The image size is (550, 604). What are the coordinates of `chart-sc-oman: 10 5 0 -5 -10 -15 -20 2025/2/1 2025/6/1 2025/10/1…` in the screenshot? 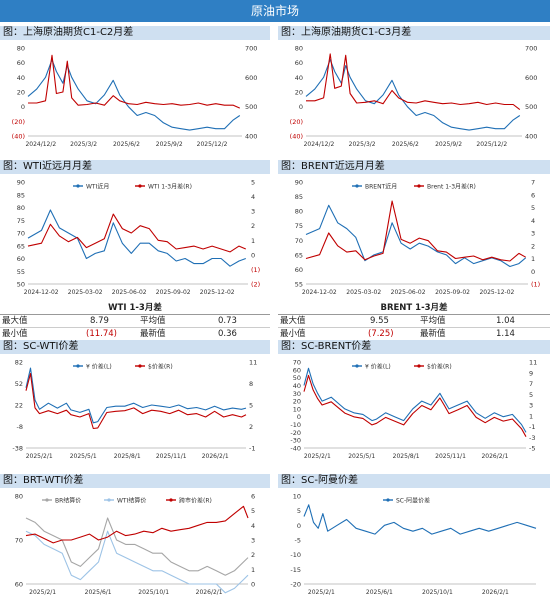 It's located at (413, 544).